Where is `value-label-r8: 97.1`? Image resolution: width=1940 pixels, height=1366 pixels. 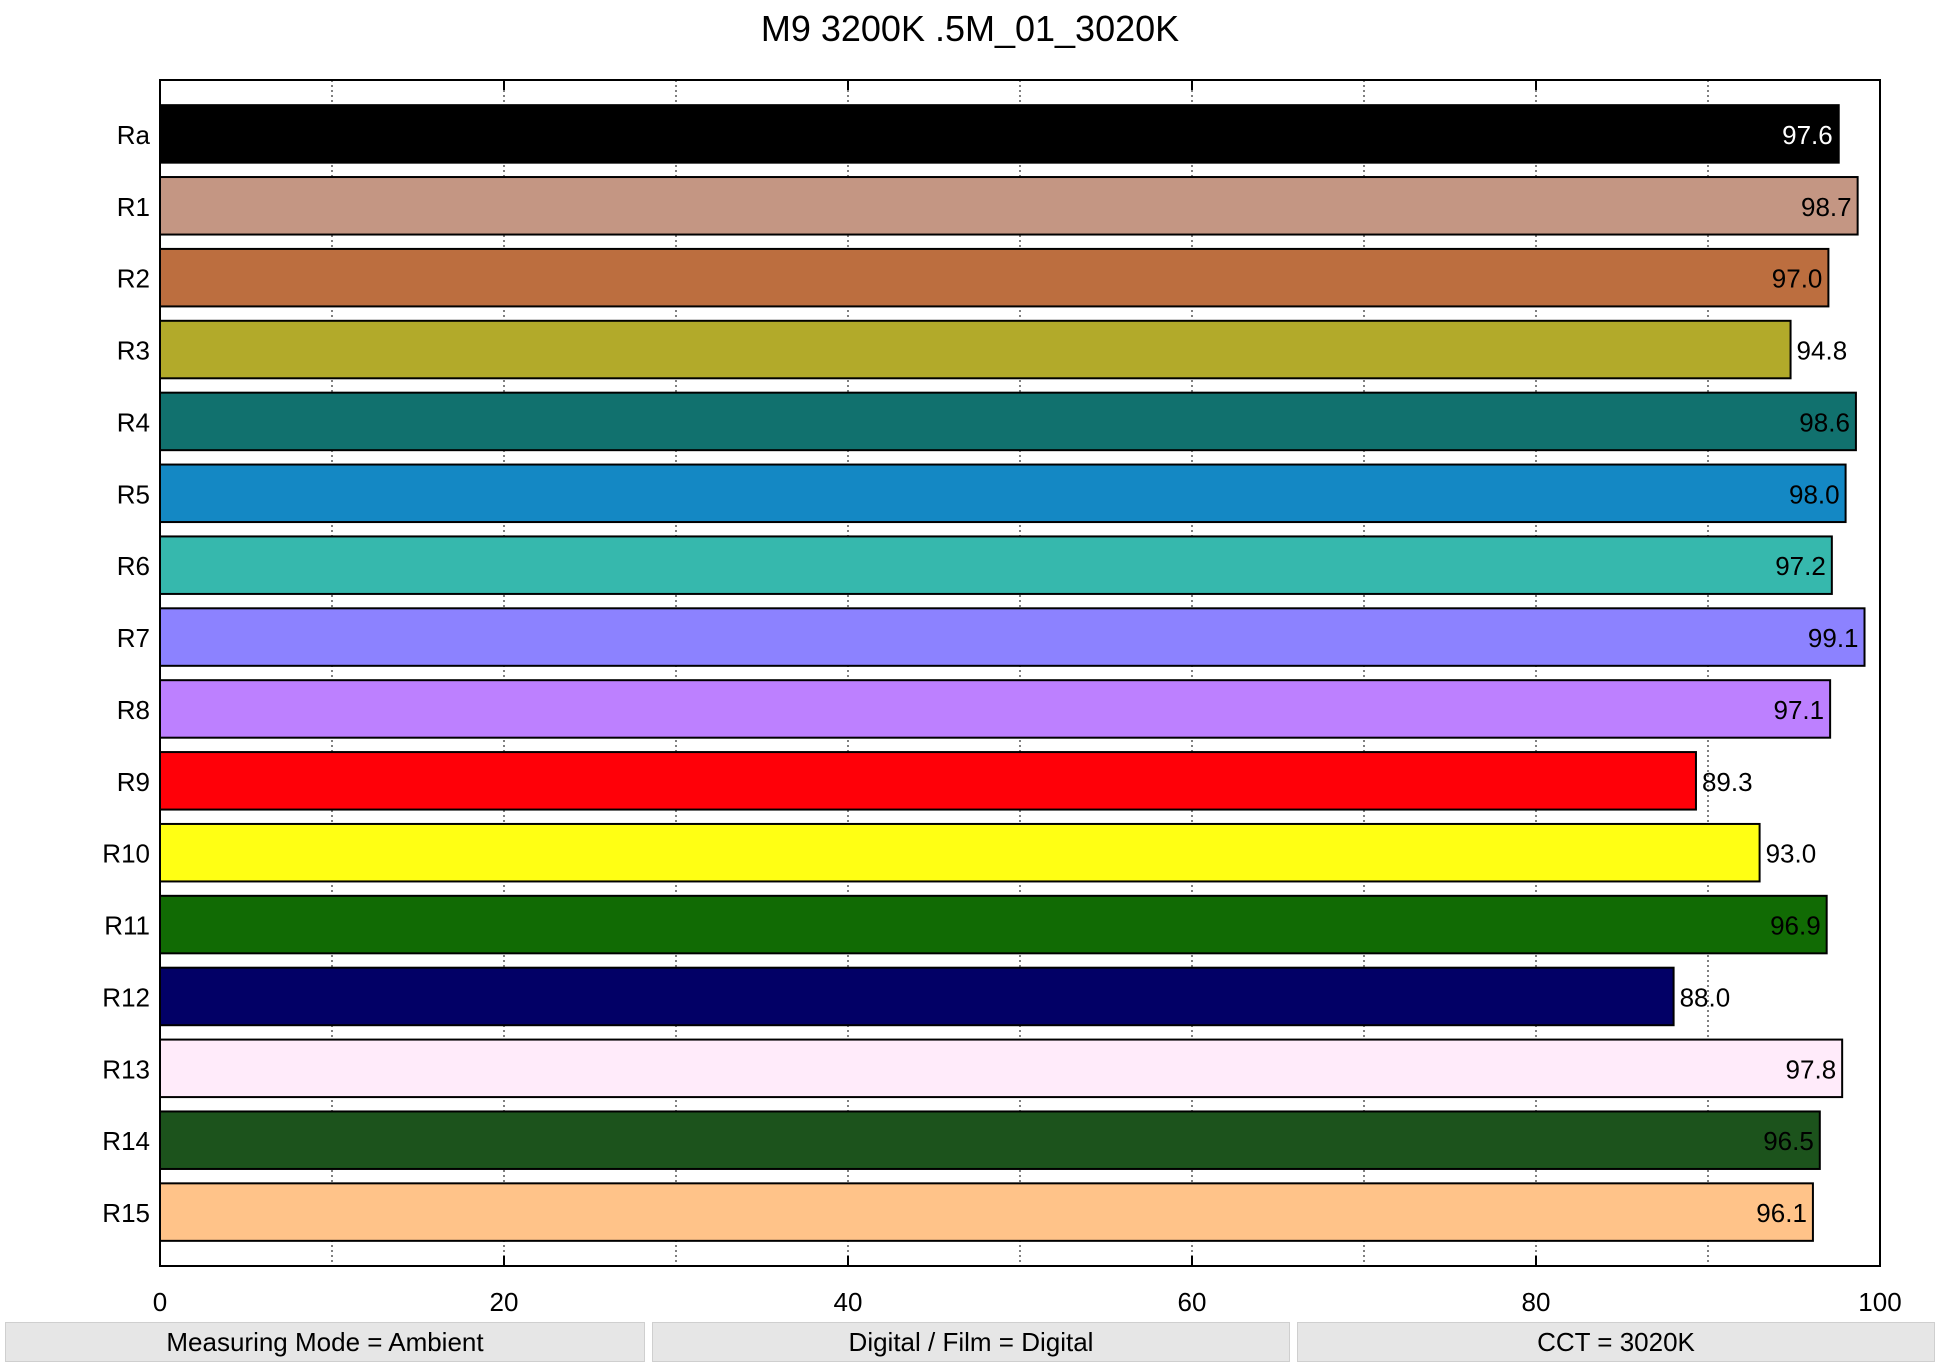
value-label-r8: 97.1 is located at coordinates (1799, 710).